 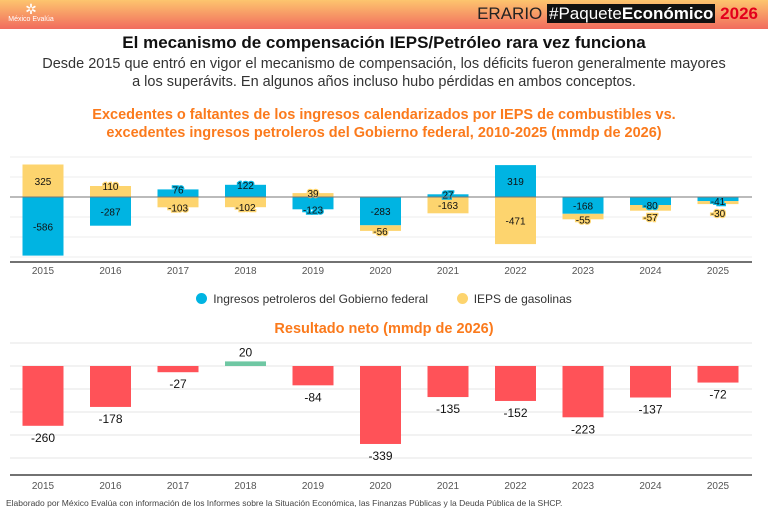 What do you see at coordinates (313, 203) in the screenshot?
I see `bar-petroleros-2019` at bounding box center [313, 203].